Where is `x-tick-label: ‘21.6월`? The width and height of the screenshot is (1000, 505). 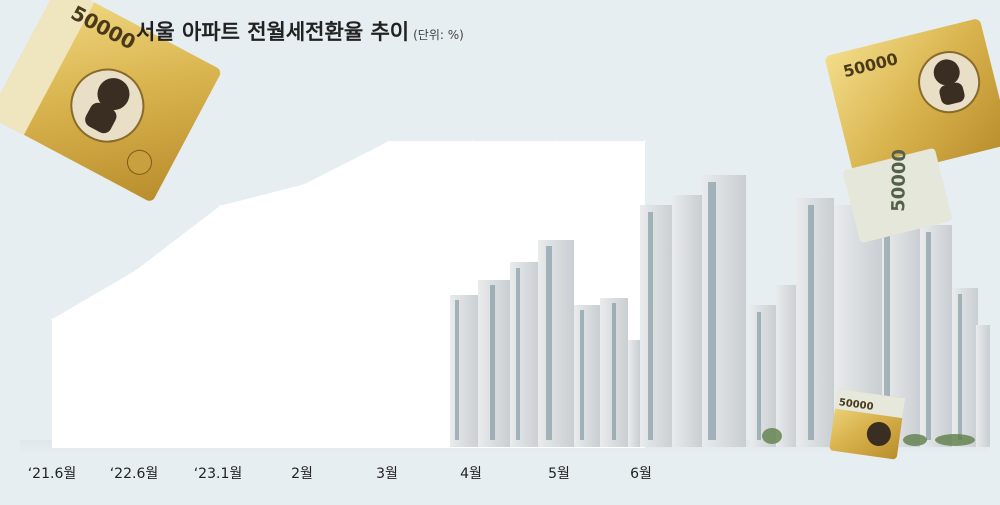 x-tick-label: ‘21.6월 is located at coordinates (52, 474).